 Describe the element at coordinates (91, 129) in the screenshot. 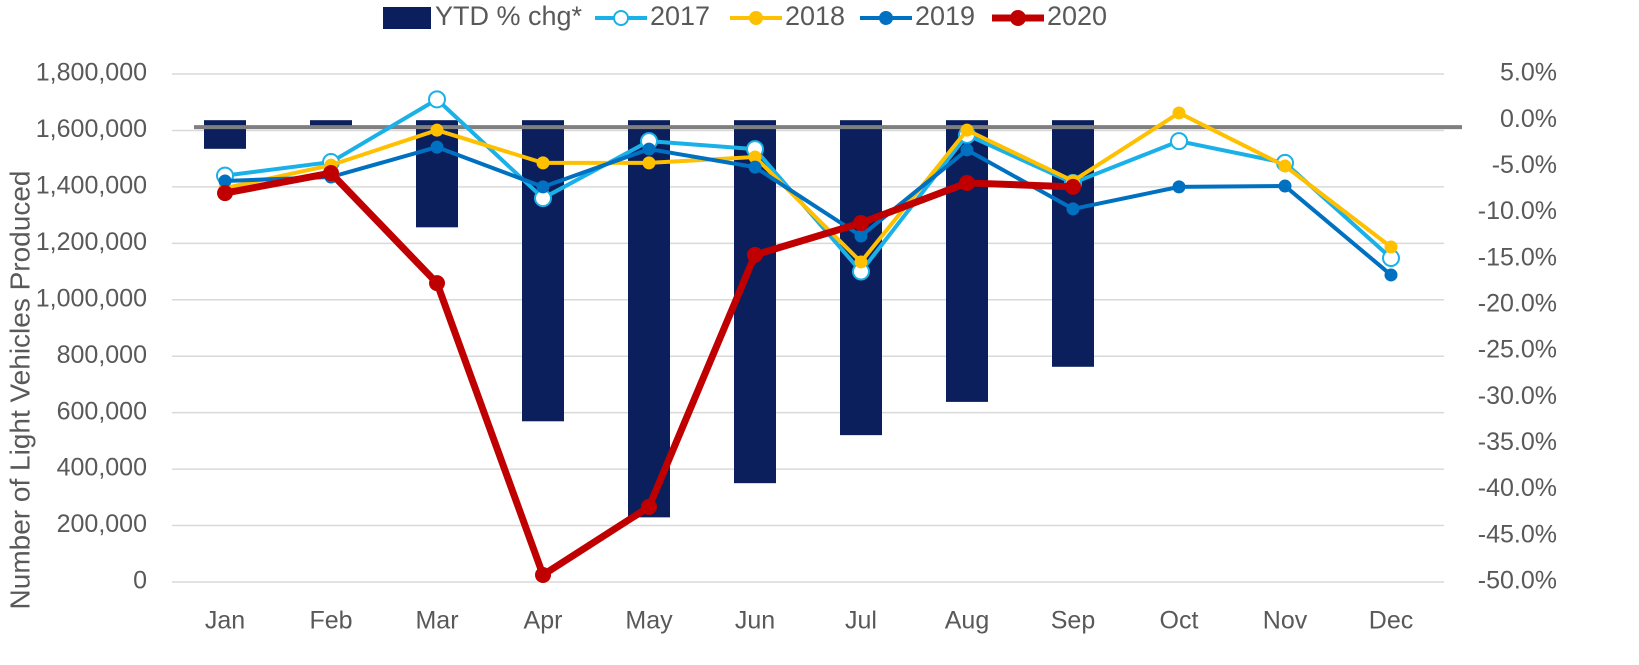

I see `y-tick-label: 1,600,000` at that location.